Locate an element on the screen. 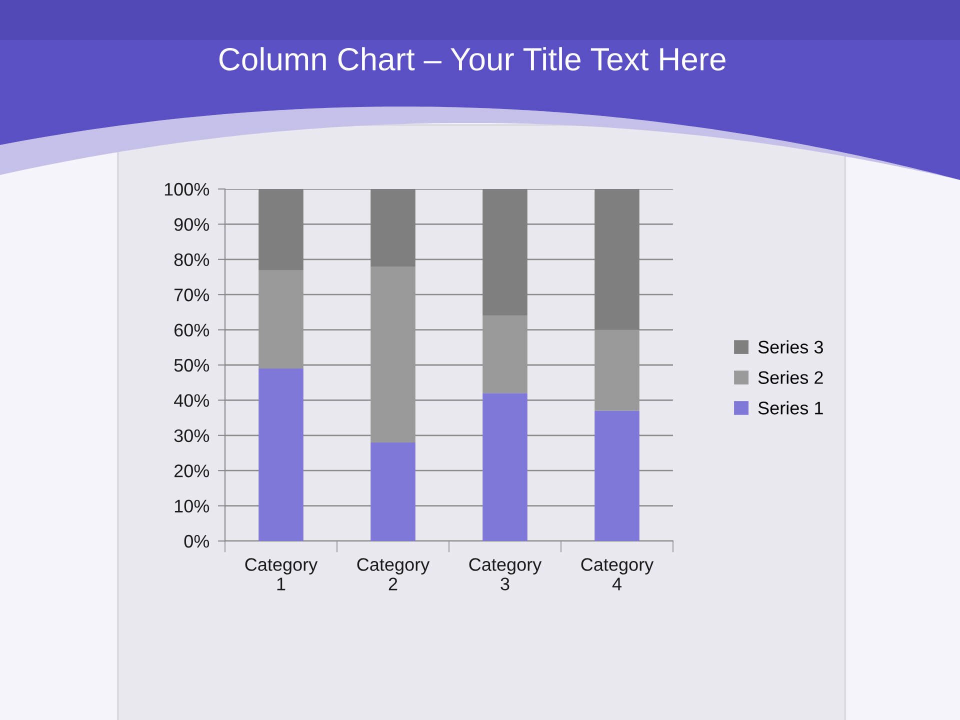  x-tick-label: Category 2 is located at coordinates (393, 574).